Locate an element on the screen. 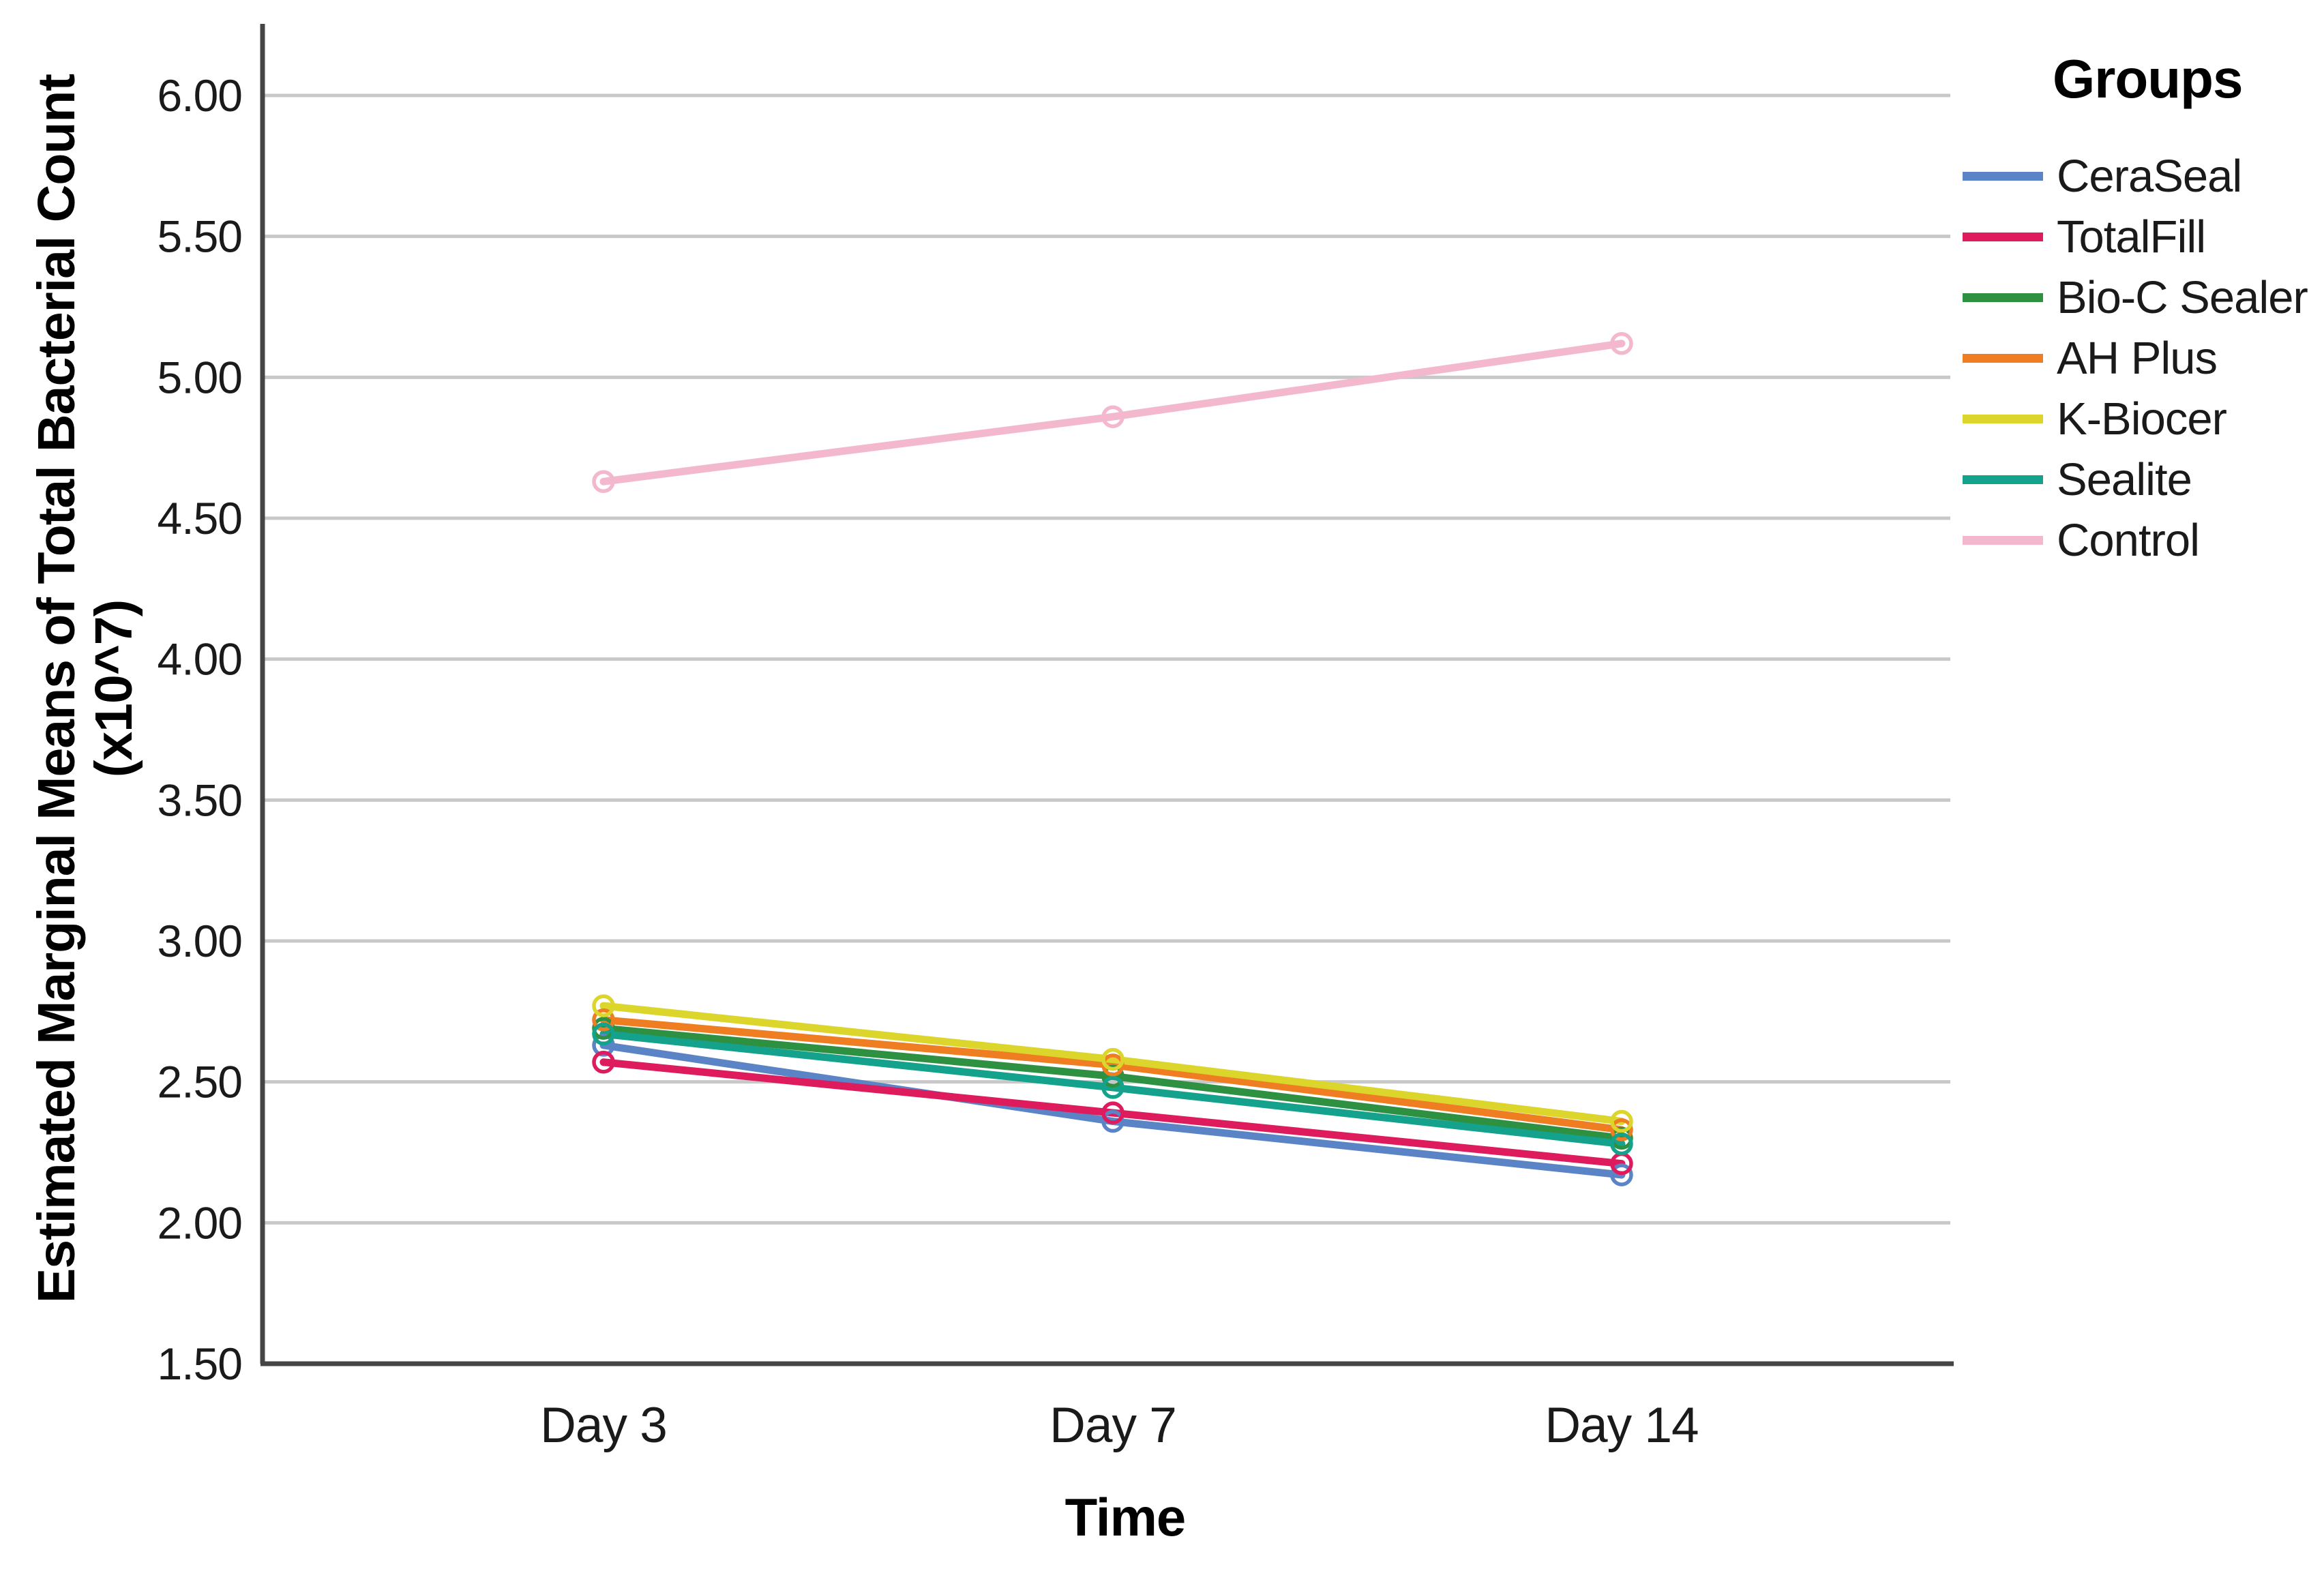 This screenshot has width=2324, height=1586. legend-item: K-Biocer is located at coordinates (2140, 419).